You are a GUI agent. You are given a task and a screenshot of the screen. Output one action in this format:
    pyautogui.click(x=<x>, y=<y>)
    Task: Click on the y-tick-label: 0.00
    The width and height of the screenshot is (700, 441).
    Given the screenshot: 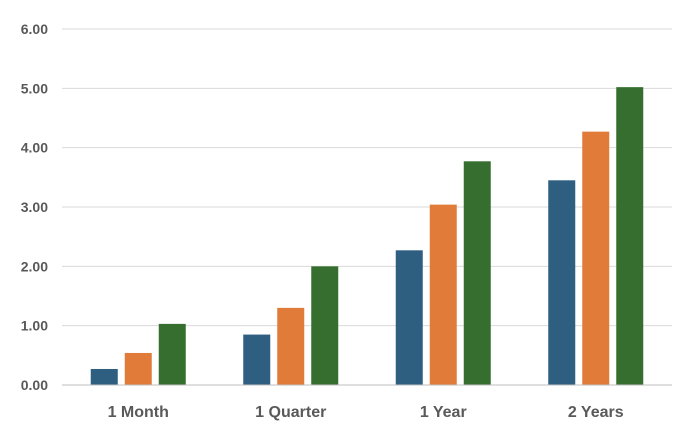 What is the action you would take?
    pyautogui.click(x=34, y=385)
    